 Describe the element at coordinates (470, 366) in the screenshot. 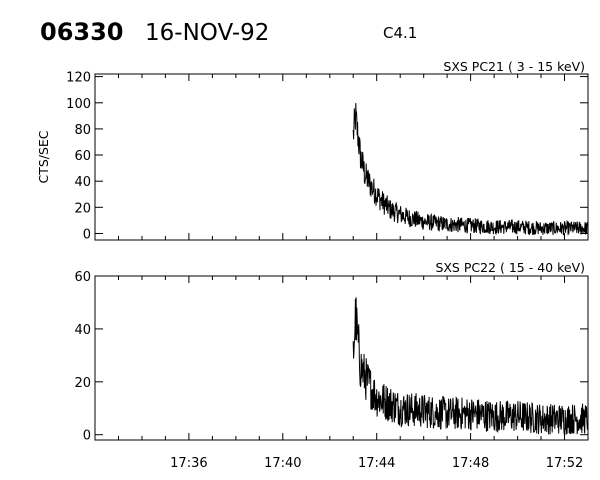

I see `panel-pc22-series-line` at that location.